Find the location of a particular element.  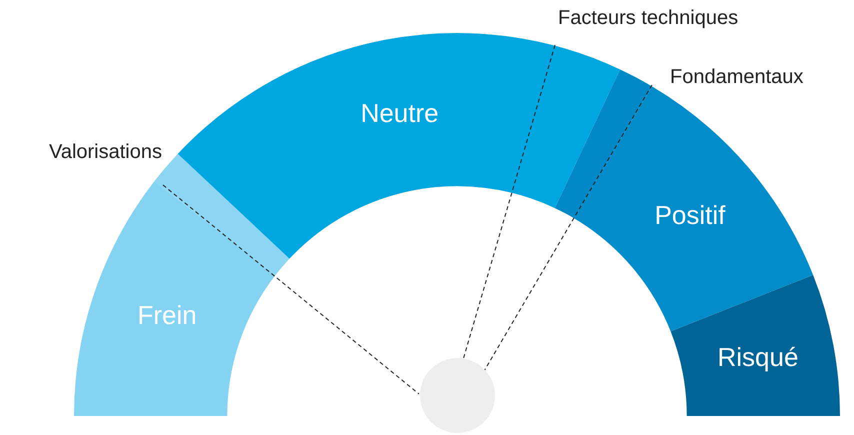

text: Valorisations is located at coordinates (105, 152).